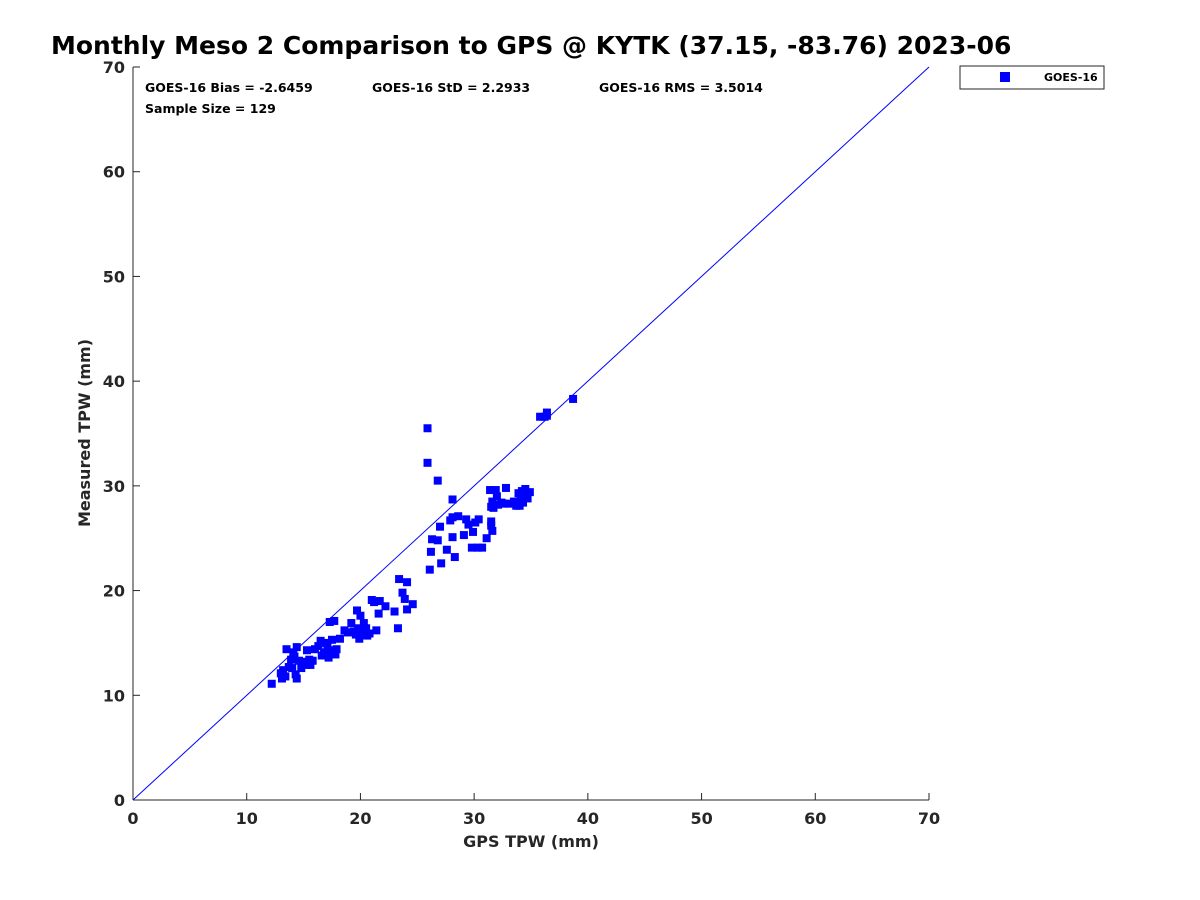  What do you see at coordinates (114, 381) in the screenshot?
I see `y-tick-label: 40` at bounding box center [114, 381].